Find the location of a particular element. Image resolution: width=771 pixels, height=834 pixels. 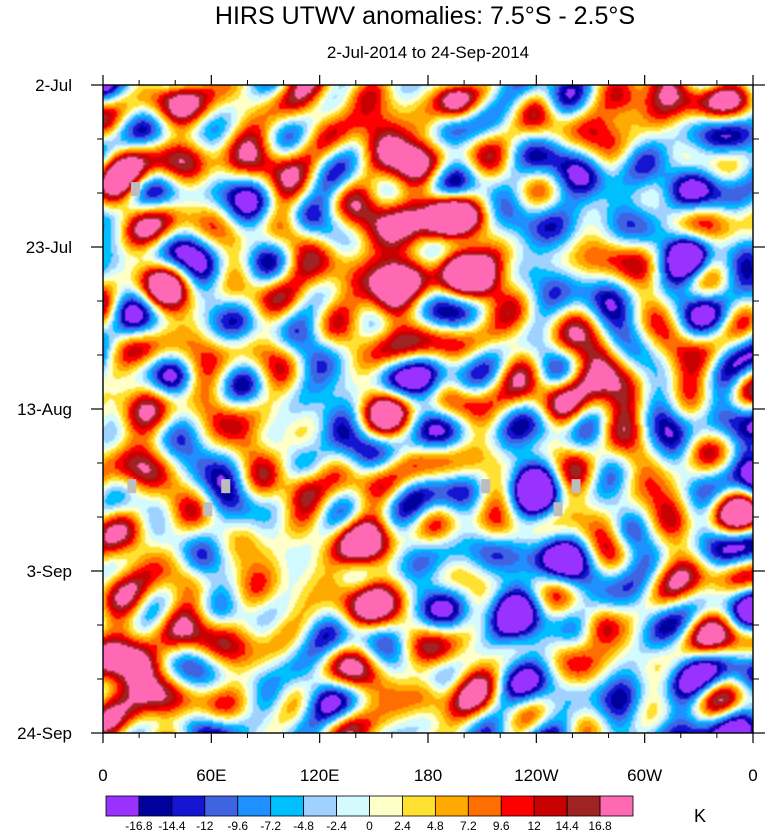

y-tick-label: 13-Aug is located at coordinates (44, 409).